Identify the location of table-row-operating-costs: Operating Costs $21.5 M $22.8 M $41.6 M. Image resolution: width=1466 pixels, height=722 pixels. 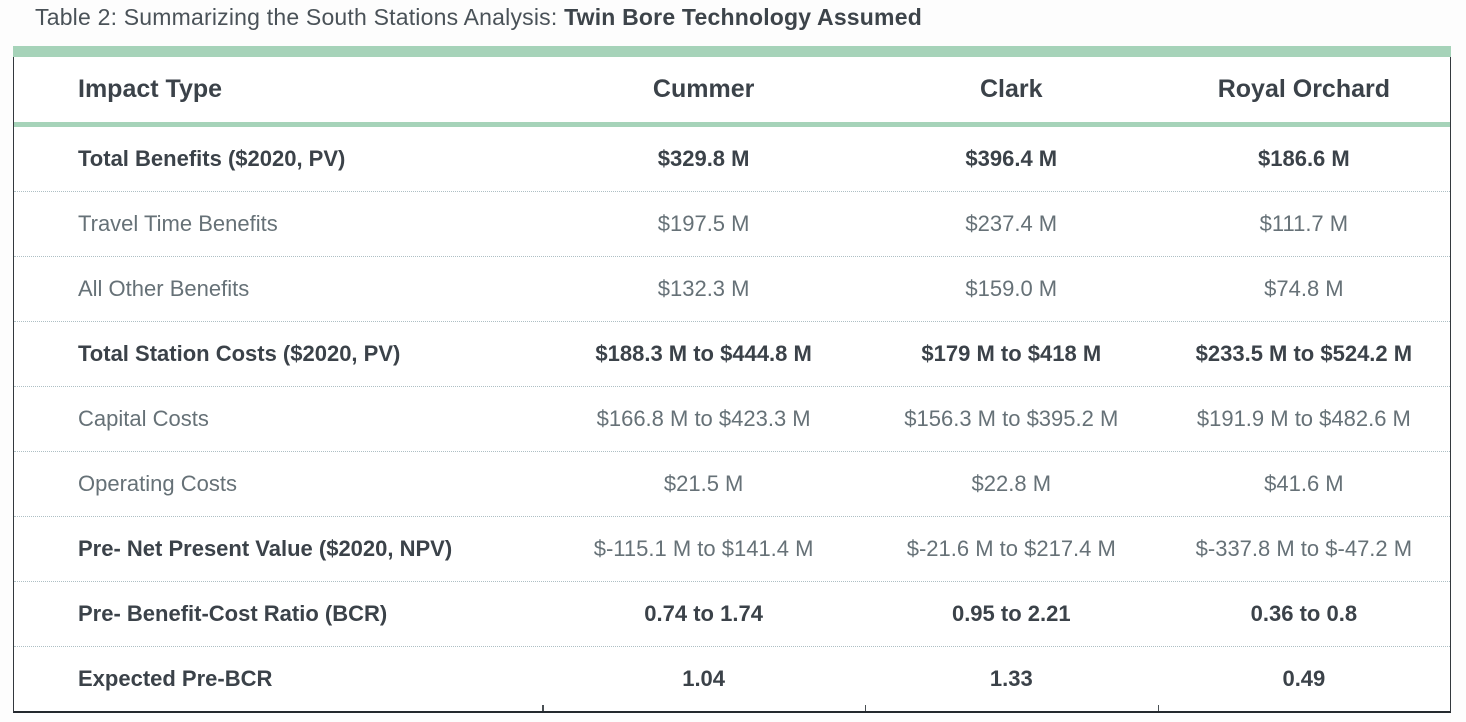
(732, 483).